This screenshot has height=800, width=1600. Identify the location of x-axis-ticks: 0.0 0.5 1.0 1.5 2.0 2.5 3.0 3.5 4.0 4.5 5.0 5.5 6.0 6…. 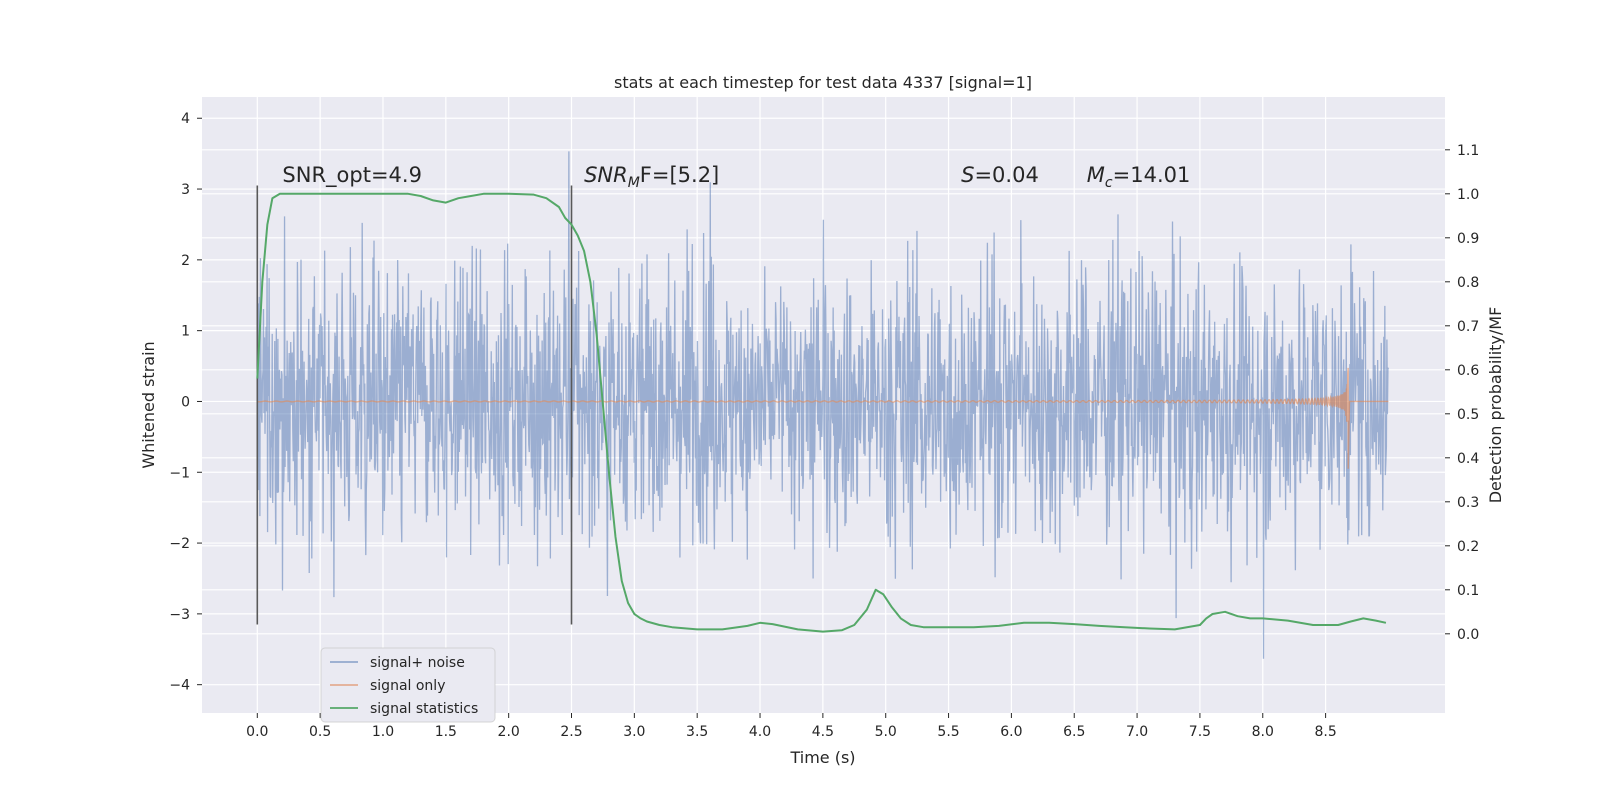
(791, 726).